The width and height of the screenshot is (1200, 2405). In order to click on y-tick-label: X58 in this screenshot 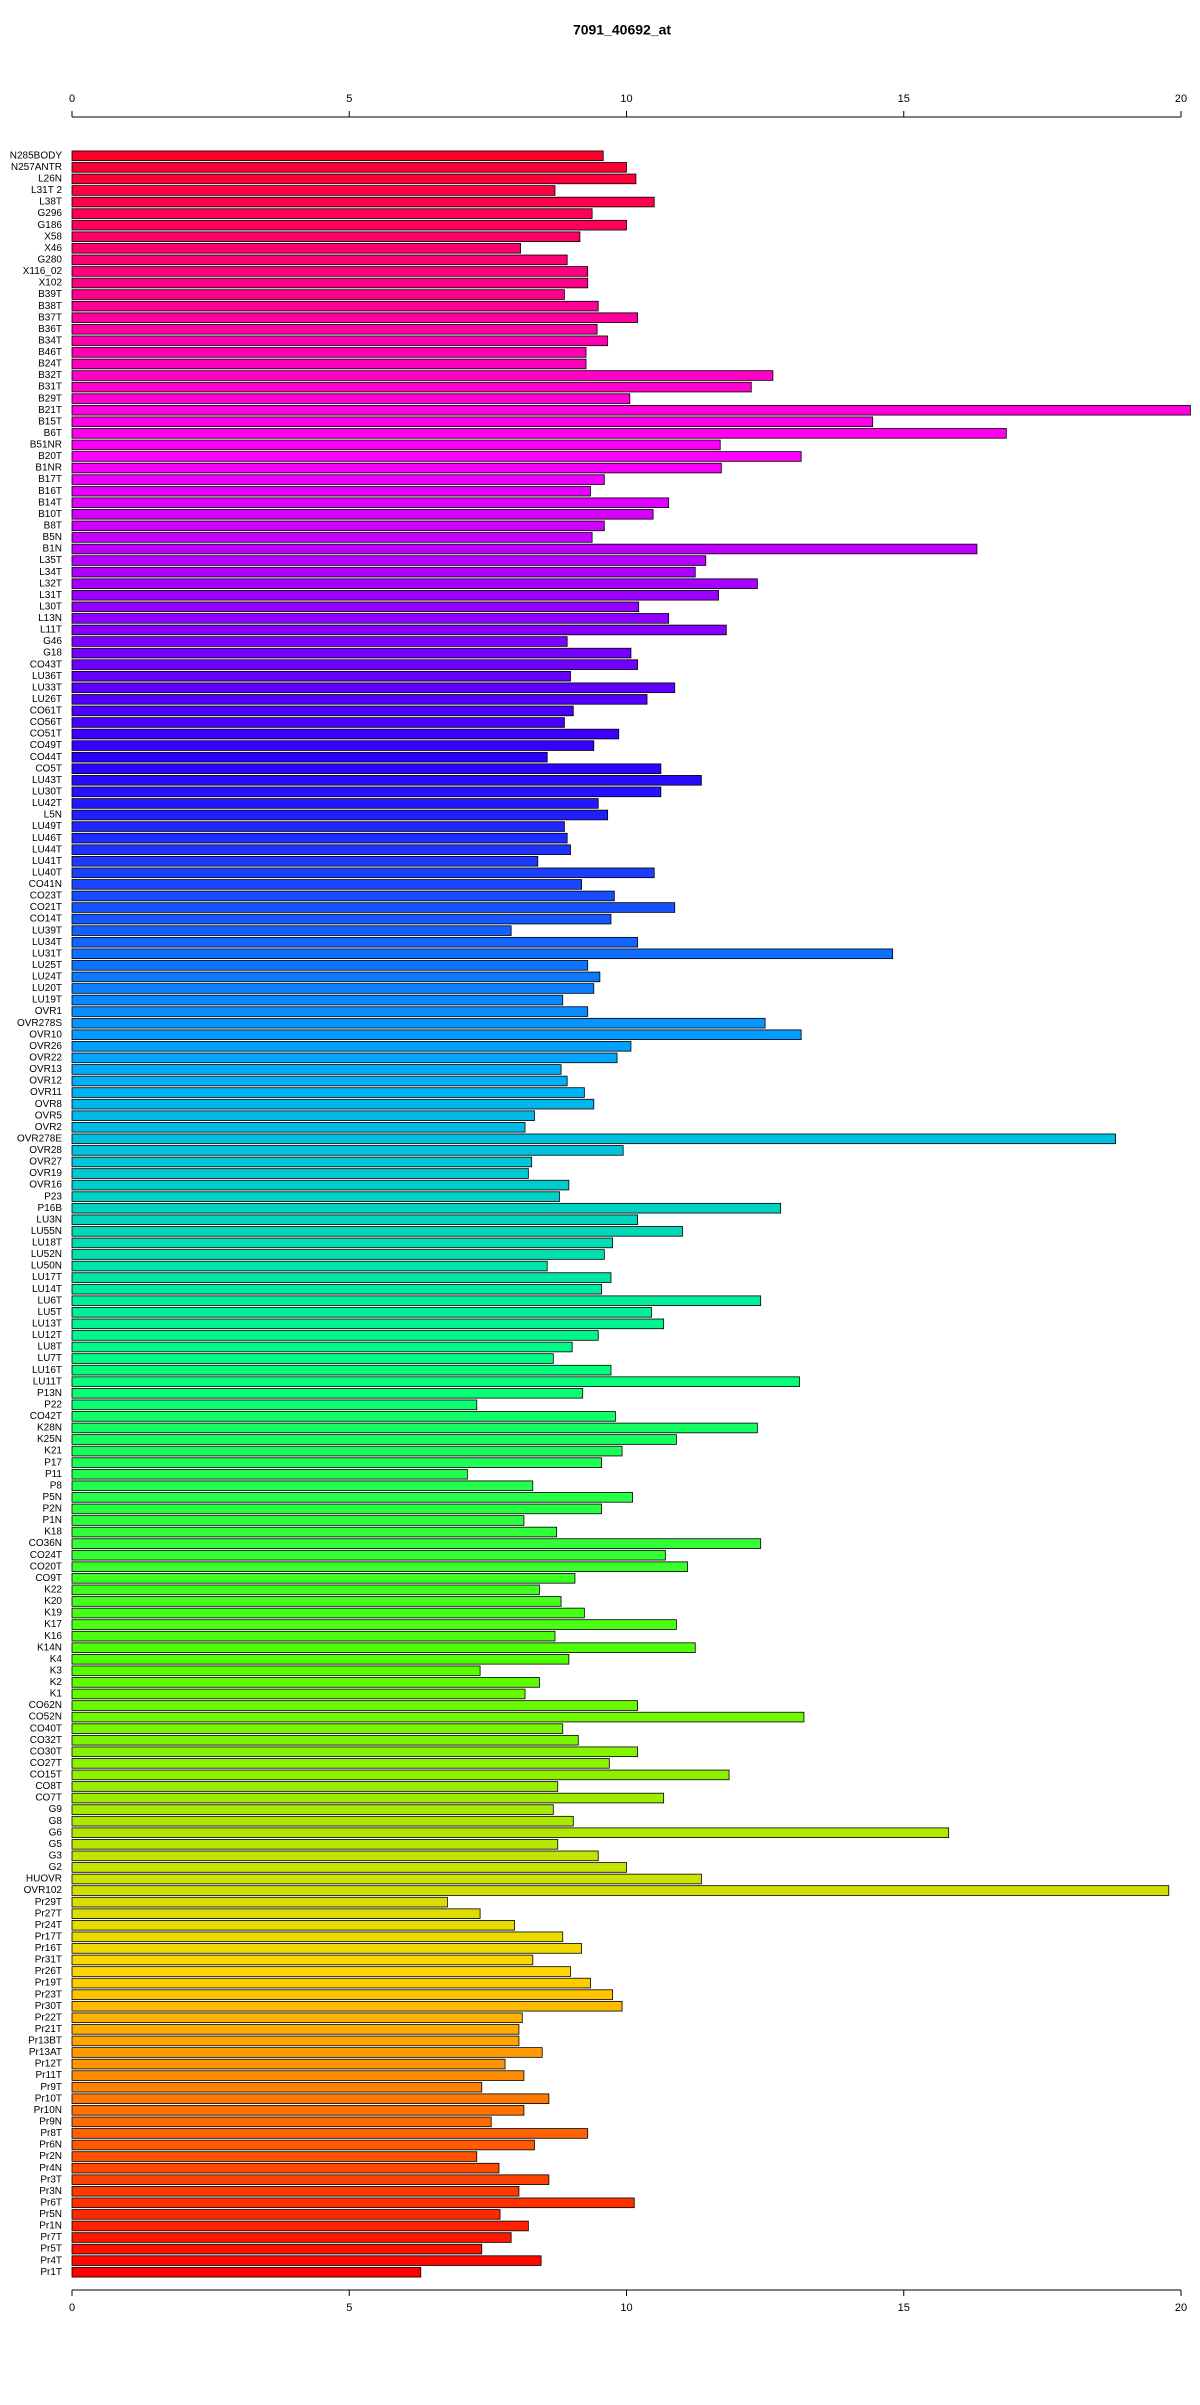, I will do `click(53, 236)`.